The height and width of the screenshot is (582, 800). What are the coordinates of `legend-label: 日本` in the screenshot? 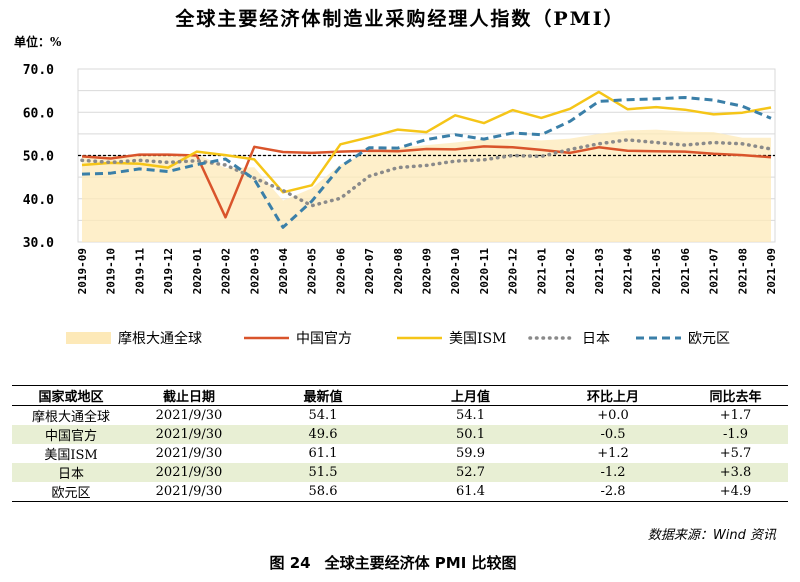 It's located at (596, 339).